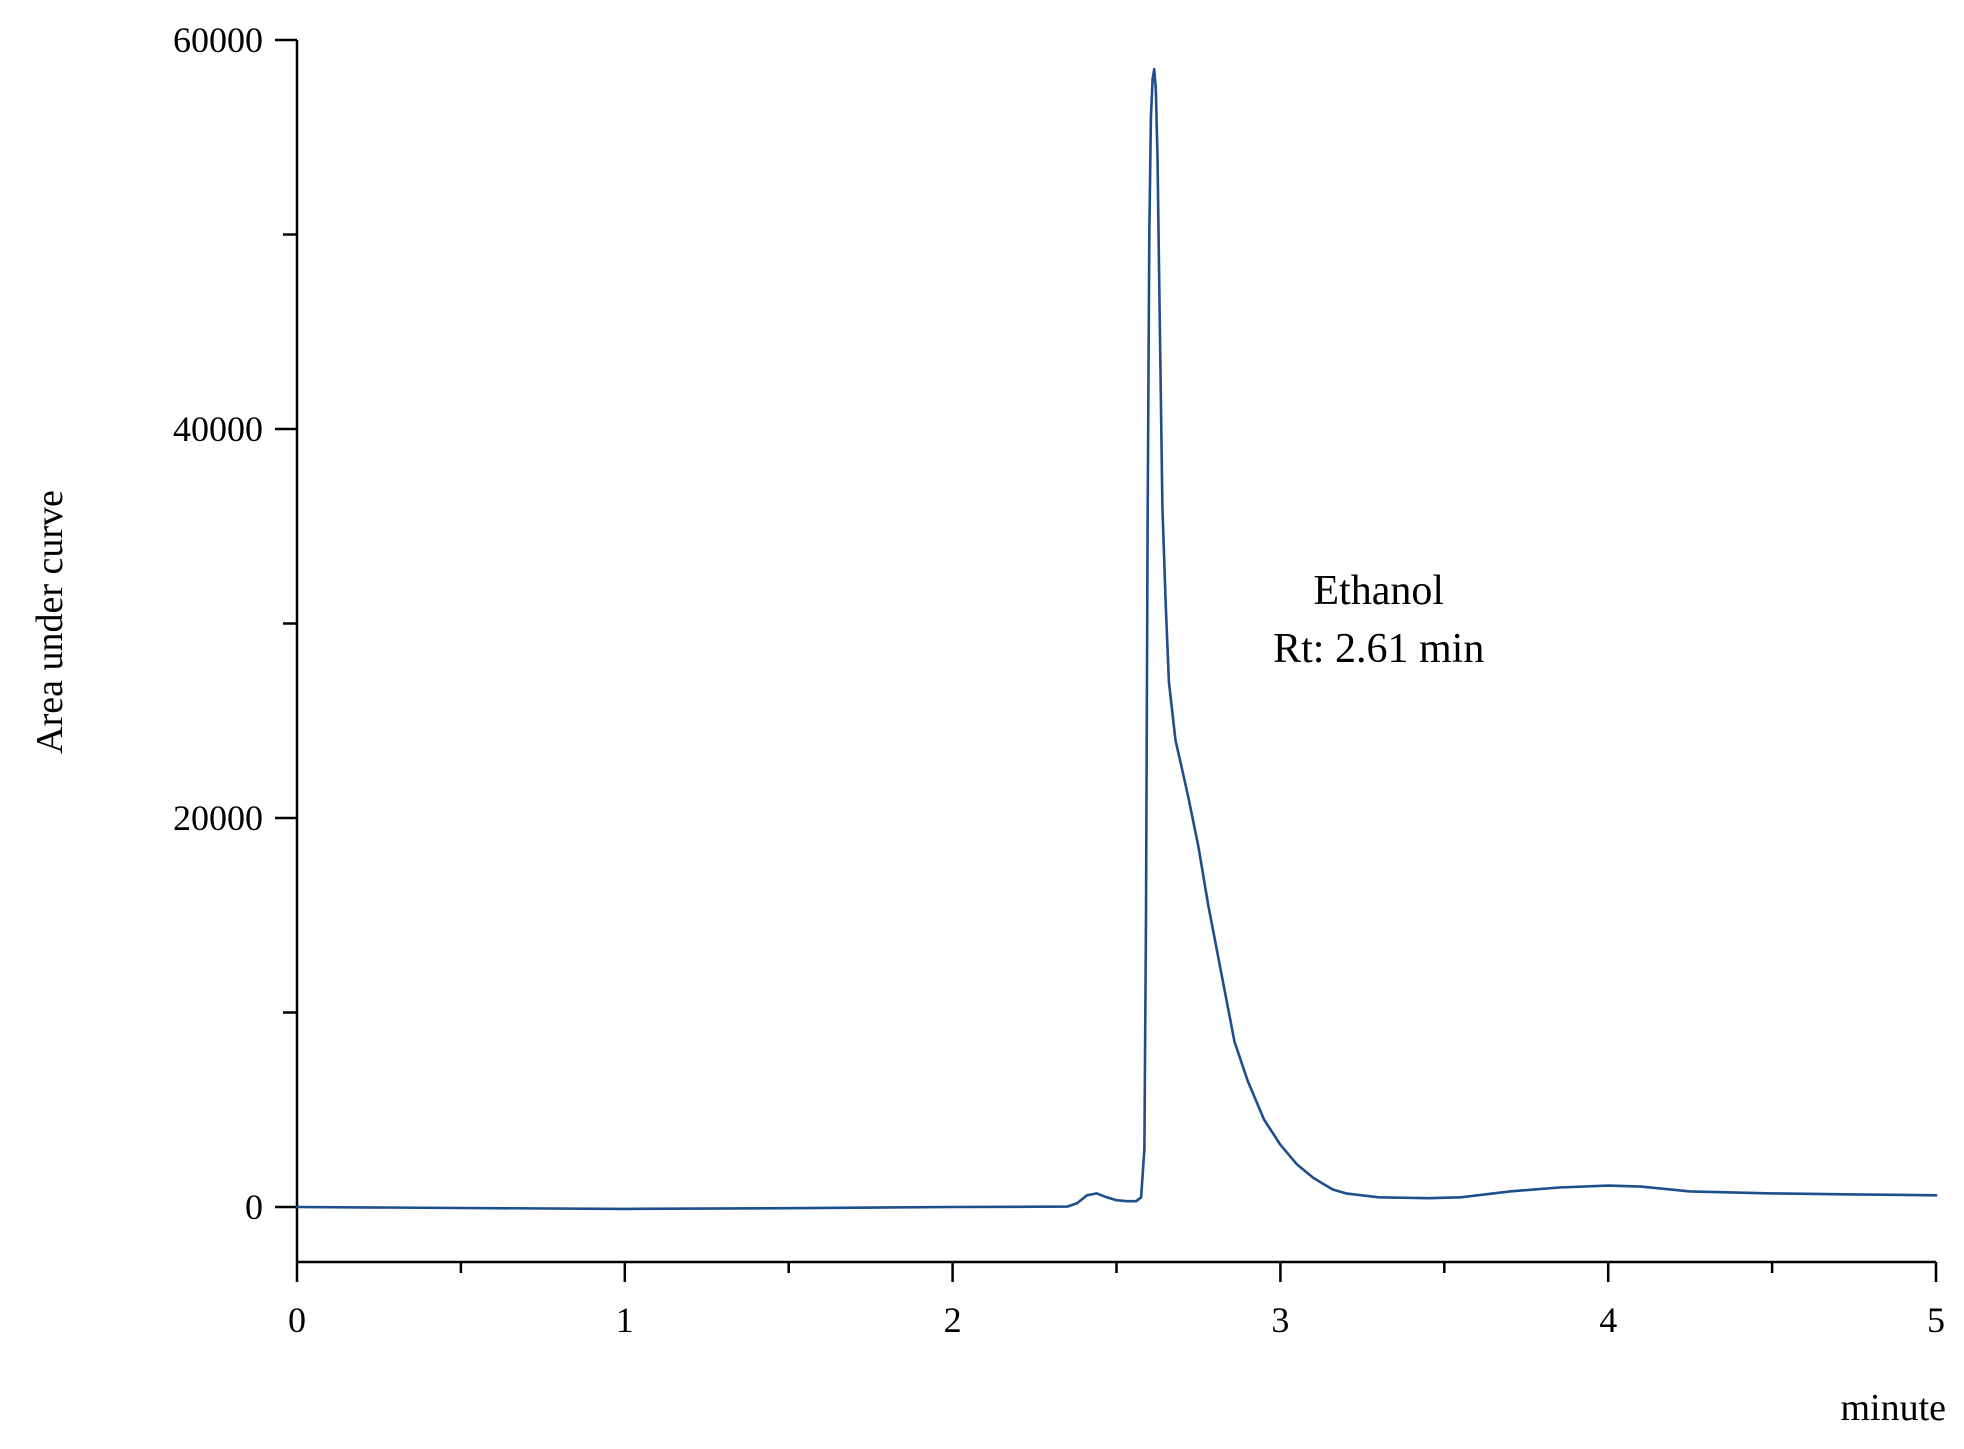  I want to click on y-tick-label: 40000, so click(218, 429).